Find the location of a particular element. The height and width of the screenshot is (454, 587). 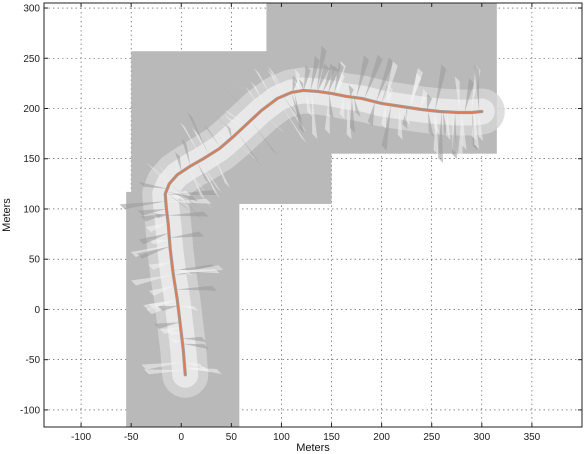

y-axis-title: Meters is located at coordinates (7, 215).